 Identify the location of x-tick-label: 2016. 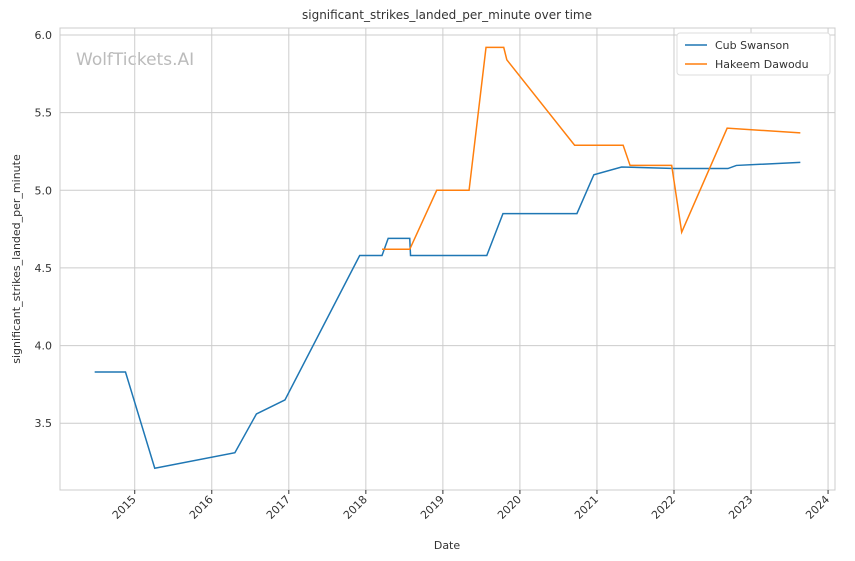
(201, 507).